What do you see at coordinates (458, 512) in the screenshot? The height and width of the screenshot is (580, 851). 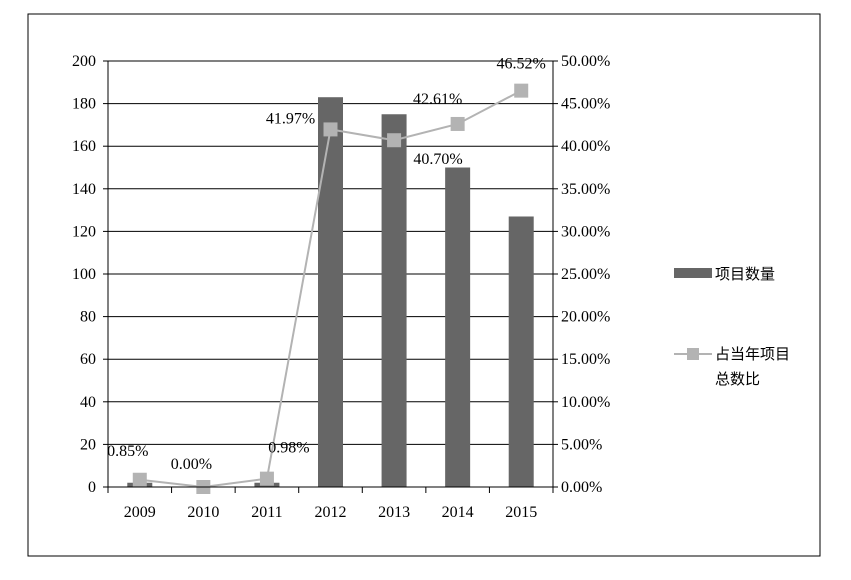 I see `x-tick-label: 2014` at bounding box center [458, 512].